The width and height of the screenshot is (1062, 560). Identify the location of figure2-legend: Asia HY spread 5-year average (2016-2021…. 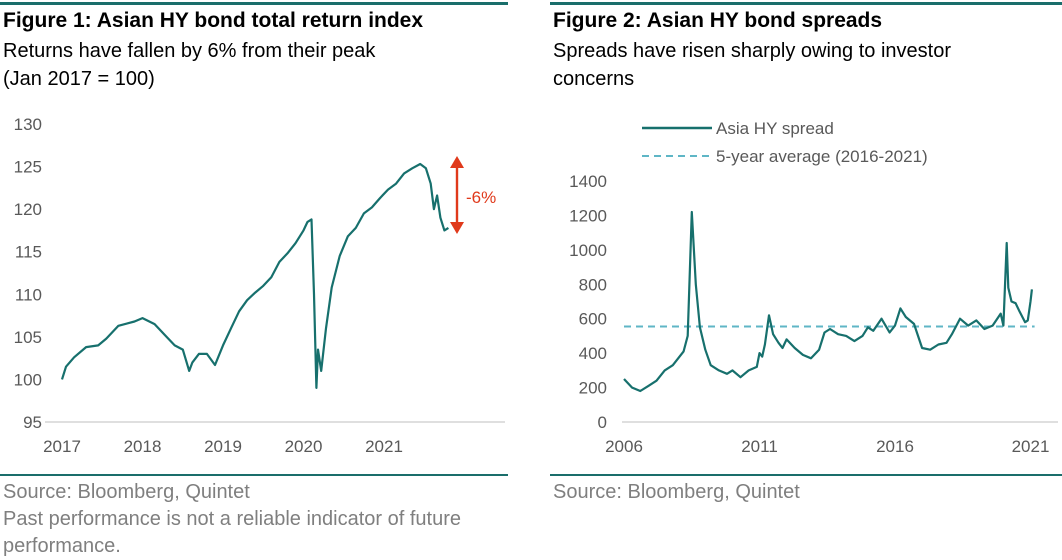
(785, 142).